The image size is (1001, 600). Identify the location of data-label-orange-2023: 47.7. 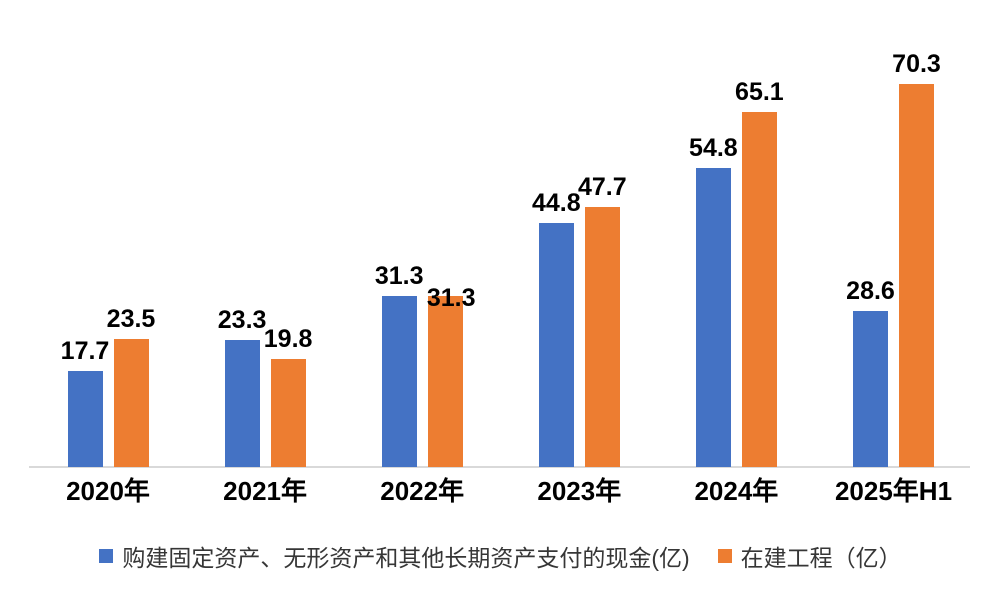
(602, 187).